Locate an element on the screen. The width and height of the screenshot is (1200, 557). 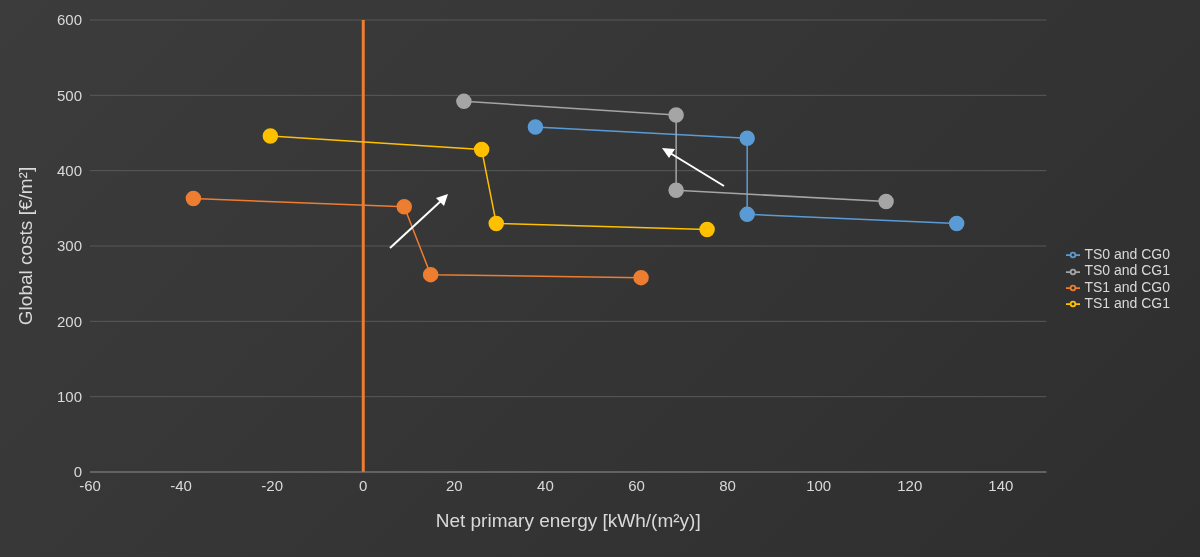
legend-label: TS0 and CG0 is located at coordinates (1127, 253).